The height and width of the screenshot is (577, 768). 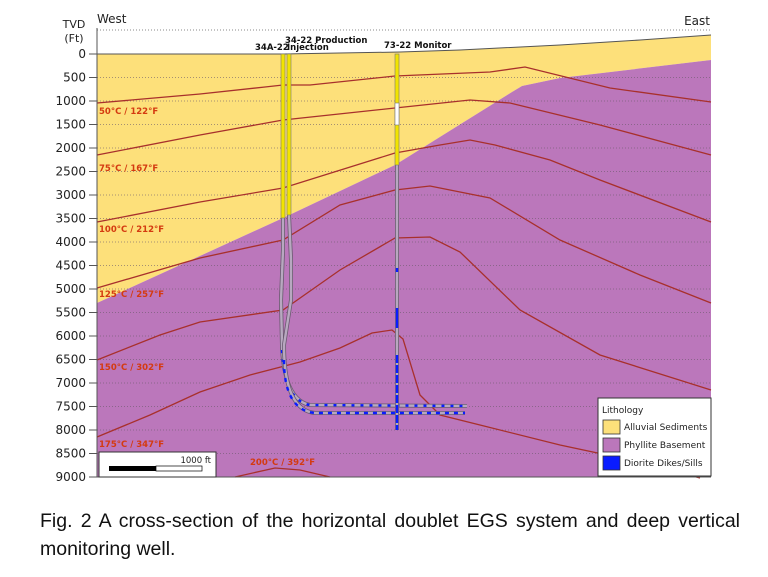 I want to click on isotherm-label-150: 150°C / 302°F, so click(x=131, y=368).